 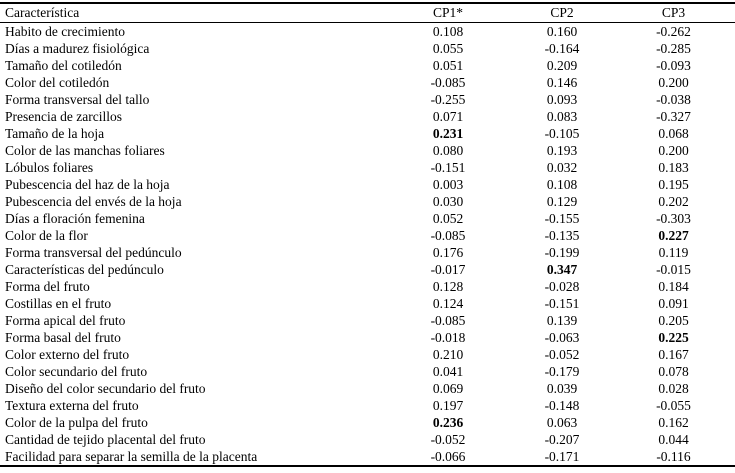 What do you see at coordinates (673, 439) in the screenshot?
I see `cp3-value-cell: 0.044` at bounding box center [673, 439].